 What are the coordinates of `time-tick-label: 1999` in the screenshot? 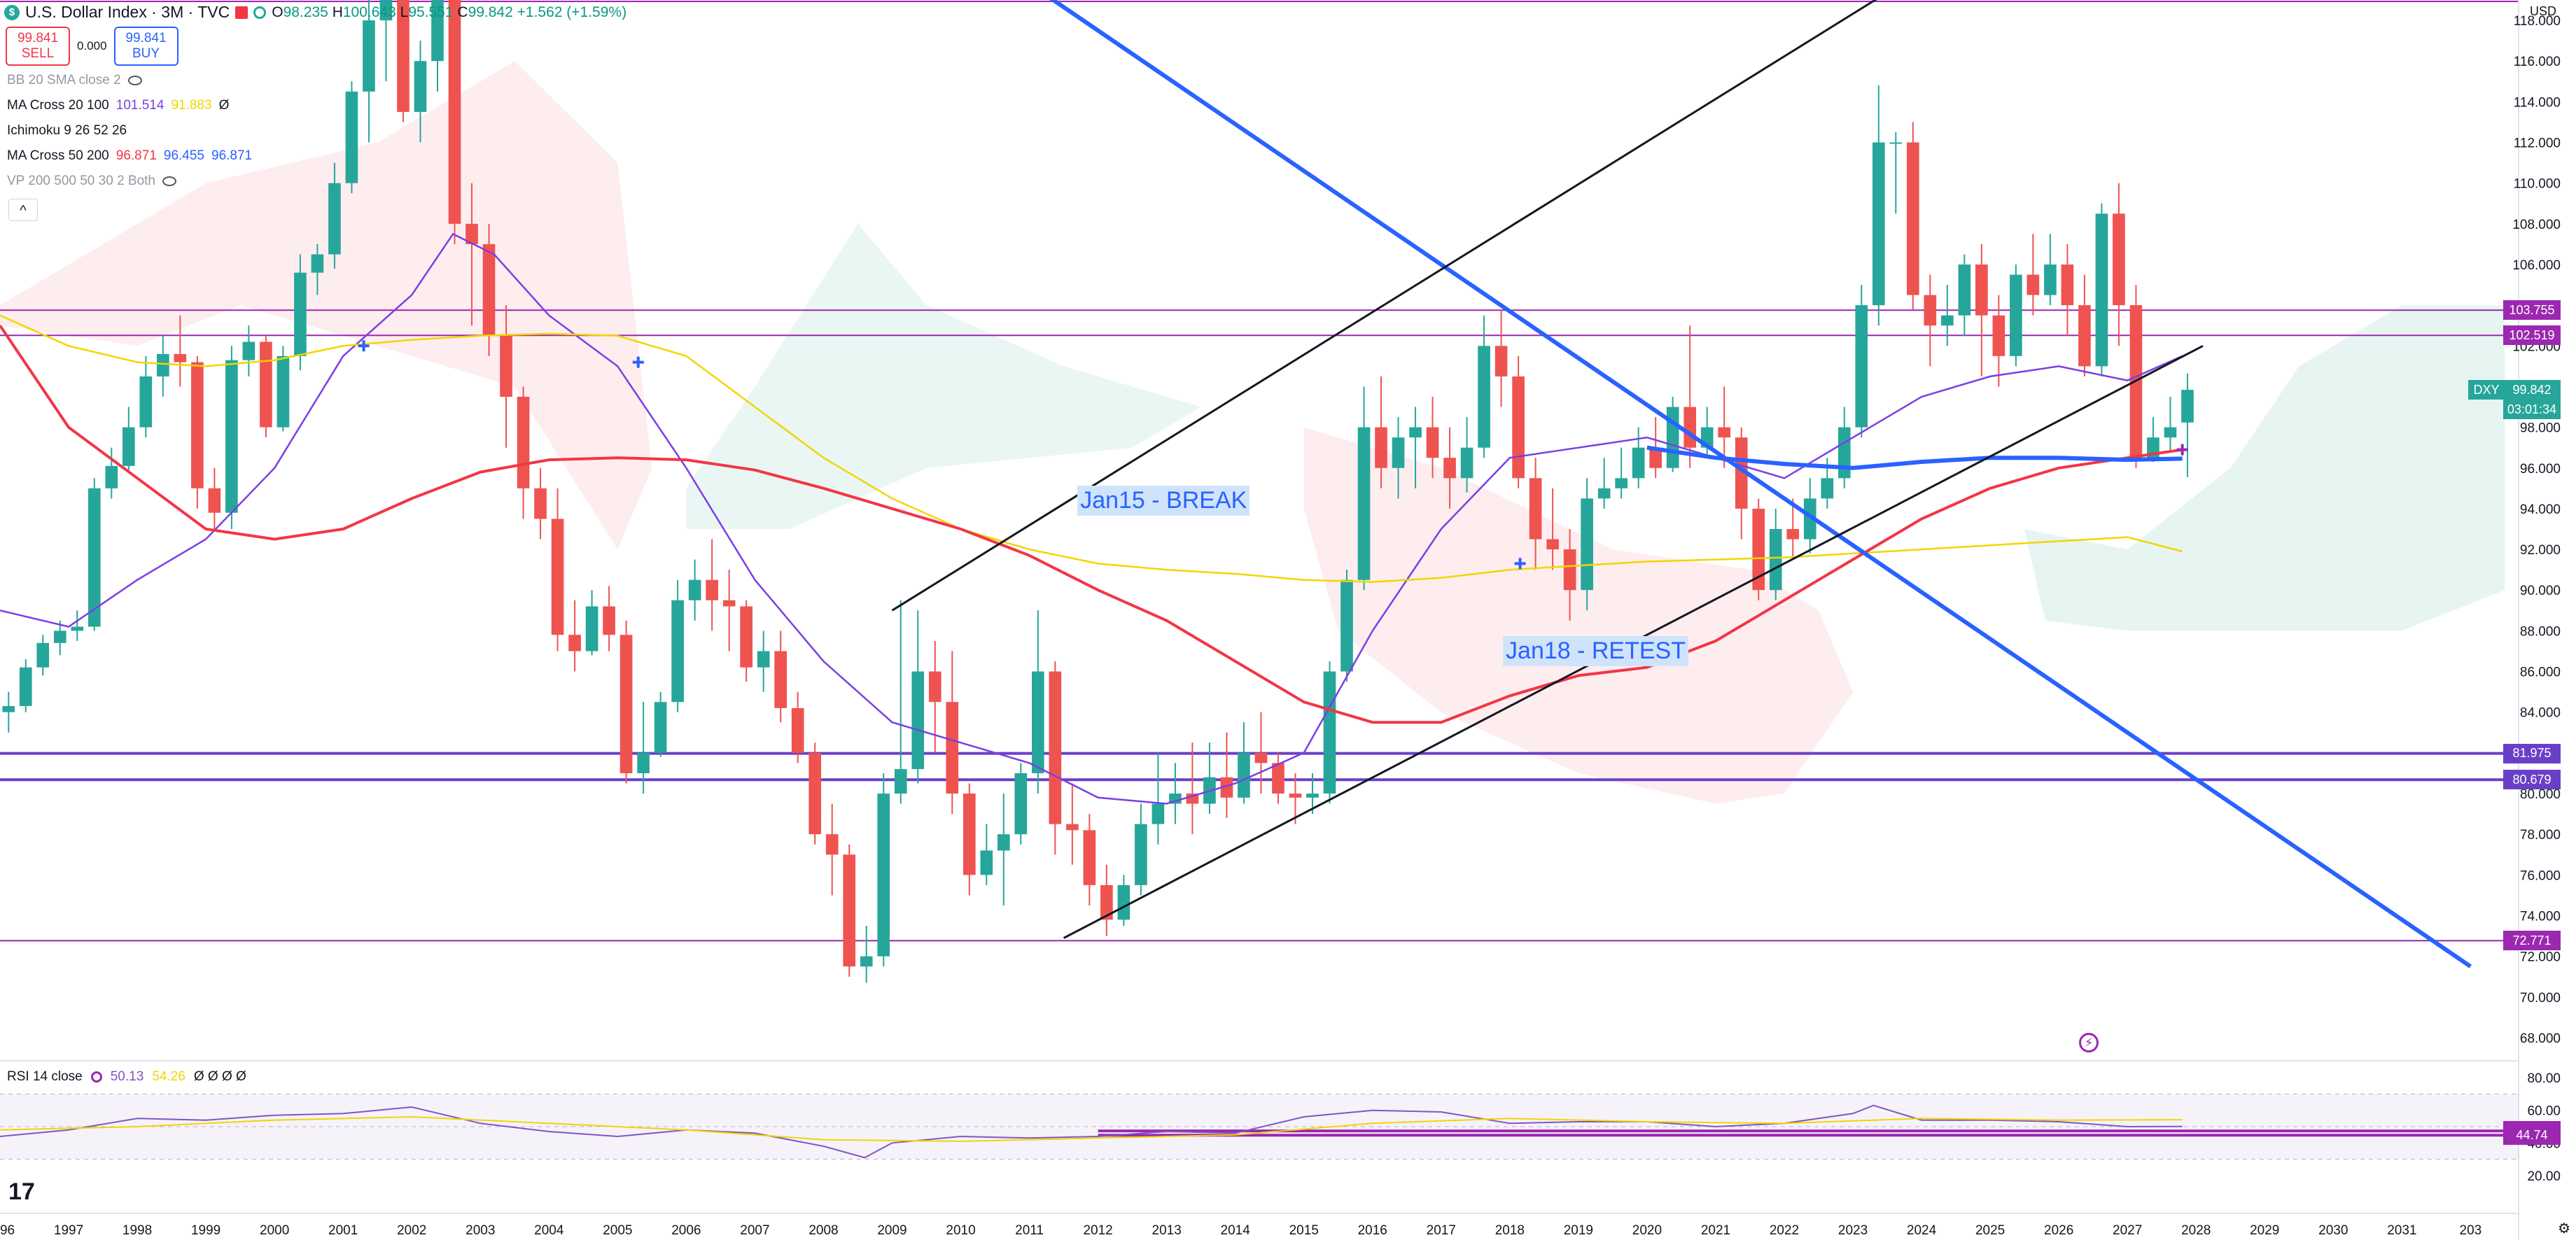 It's located at (205, 1230).